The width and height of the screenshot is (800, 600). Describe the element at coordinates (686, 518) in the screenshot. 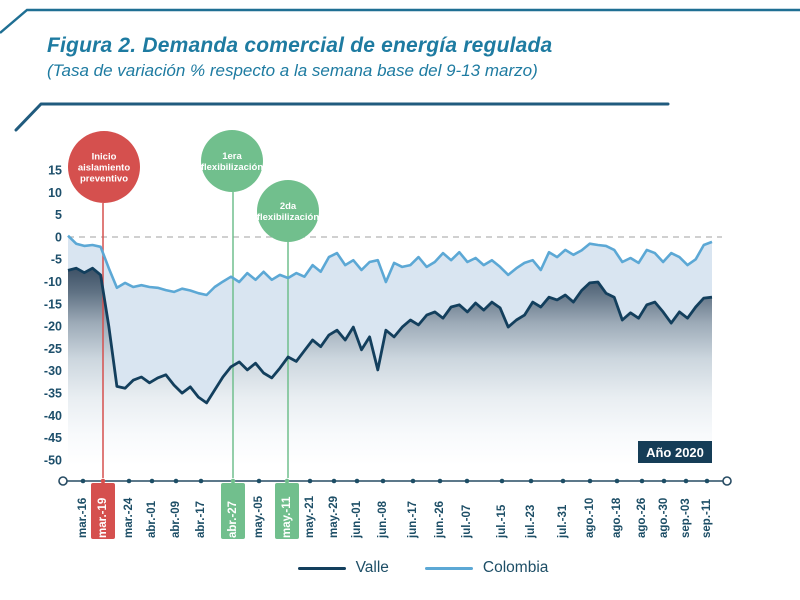

I see `x-tick-label: sep.-03` at that location.